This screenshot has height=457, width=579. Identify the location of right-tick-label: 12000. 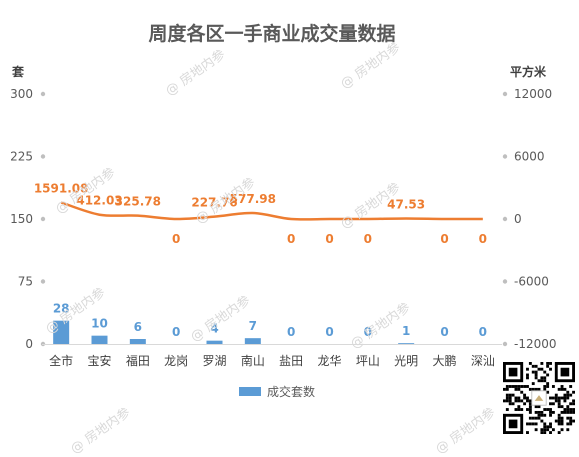
(533, 94).